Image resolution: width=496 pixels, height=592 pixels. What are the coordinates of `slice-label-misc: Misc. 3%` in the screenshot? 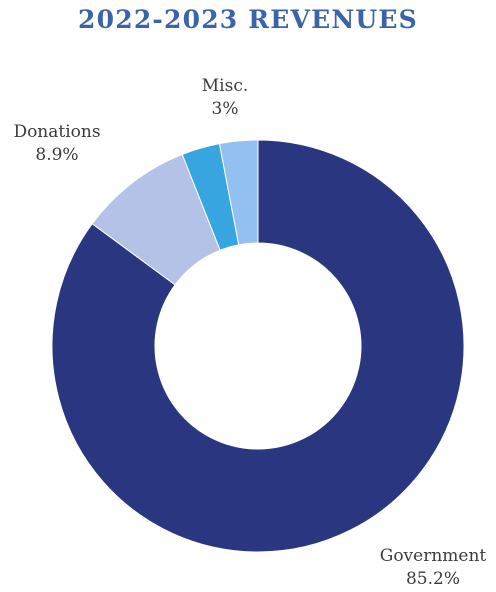 It's located at (225, 98).